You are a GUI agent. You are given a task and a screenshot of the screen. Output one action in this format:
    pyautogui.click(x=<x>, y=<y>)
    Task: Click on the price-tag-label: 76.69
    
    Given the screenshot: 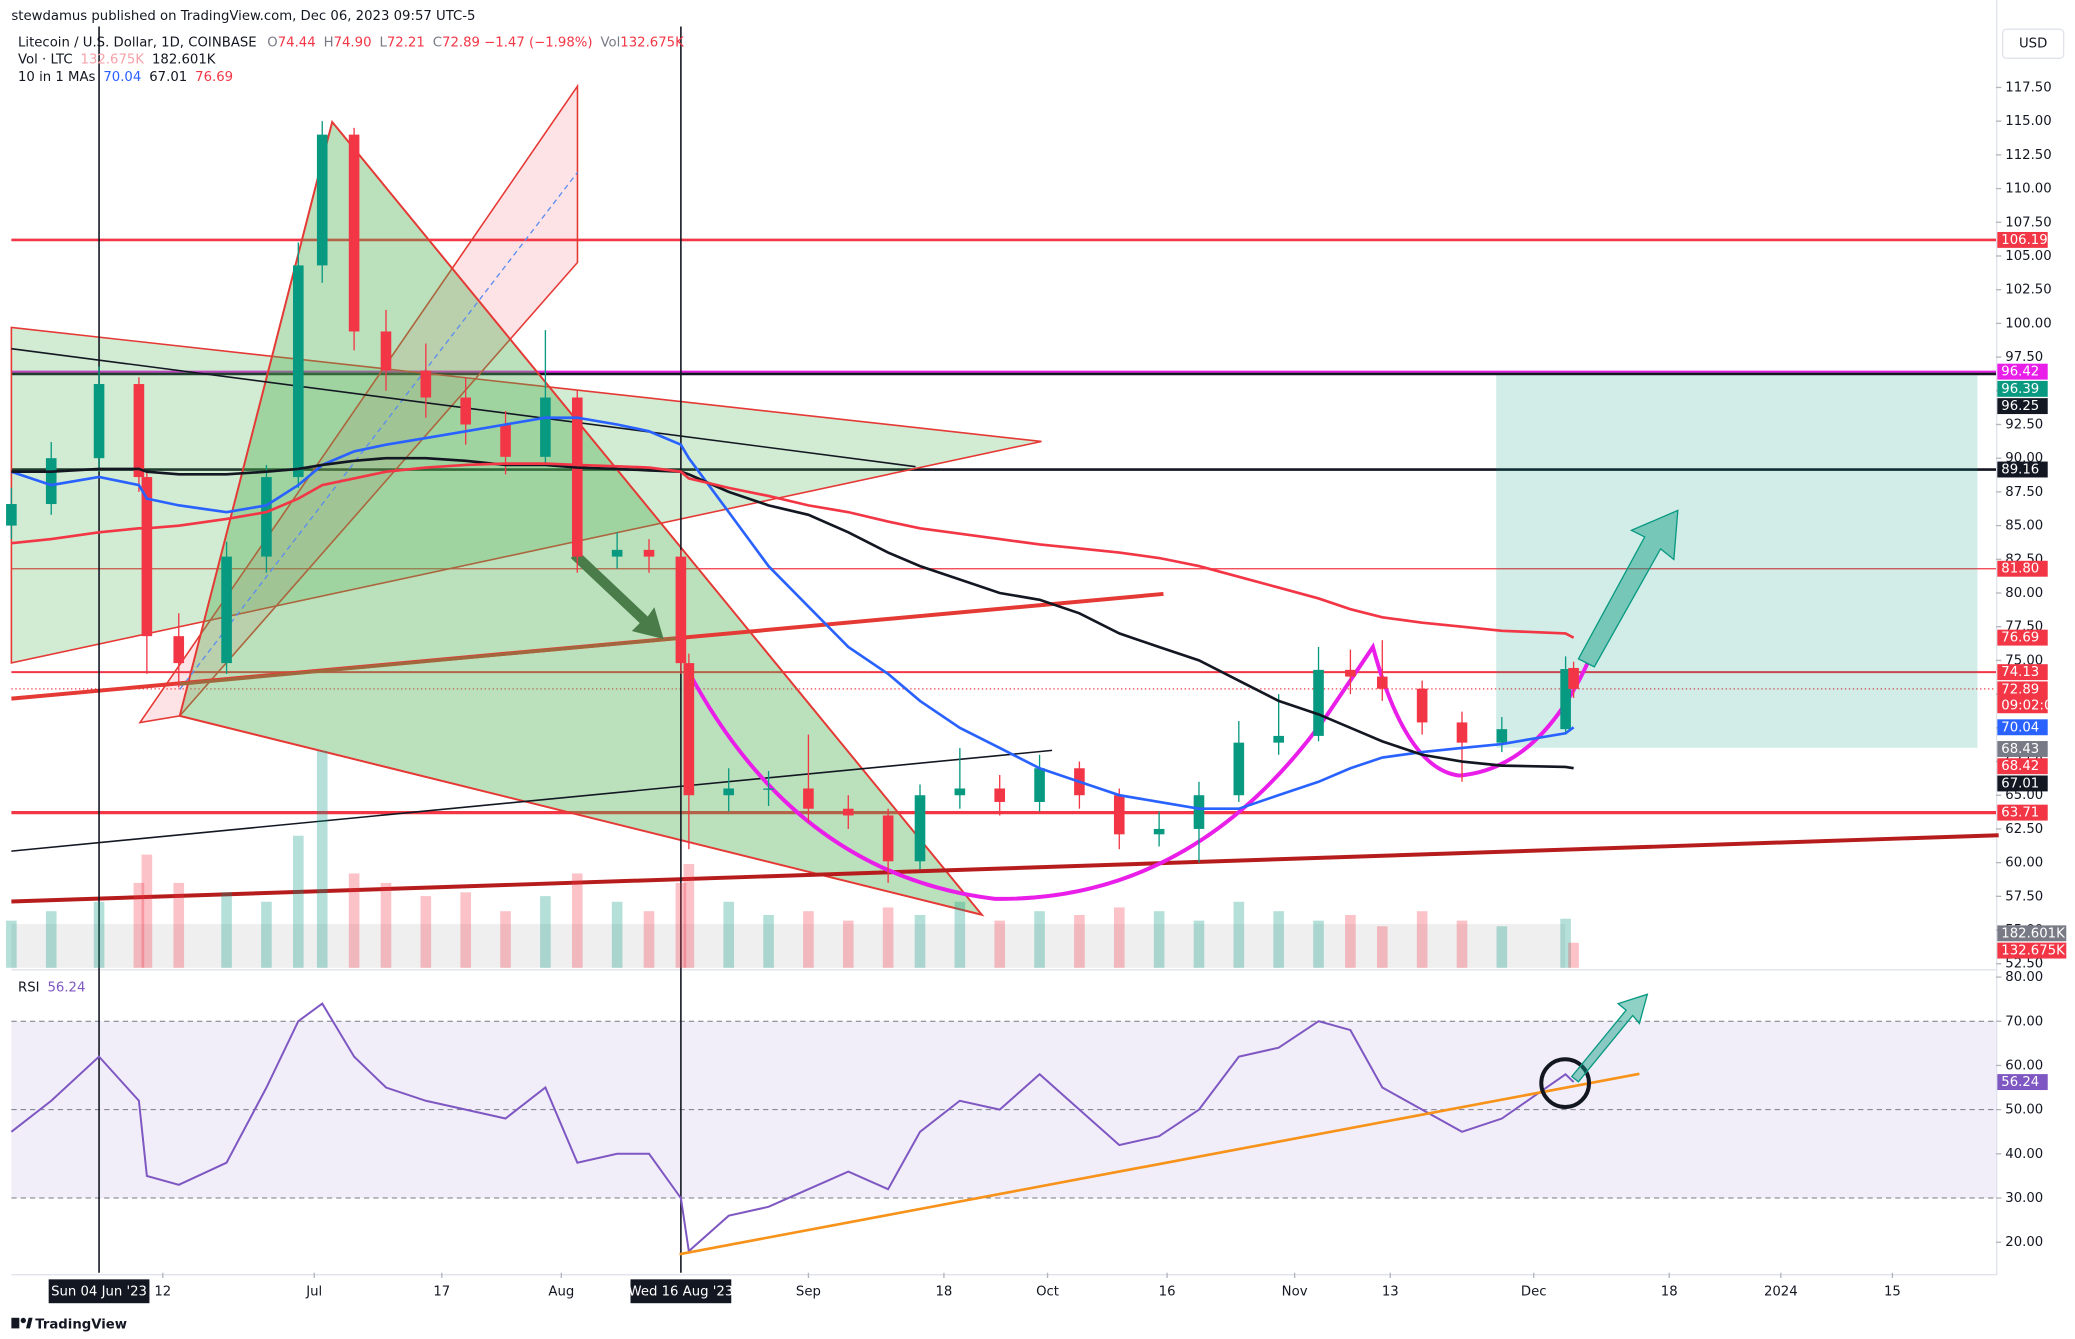 What is the action you would take?
    pyautogui.click(x=2020, y=638)
    